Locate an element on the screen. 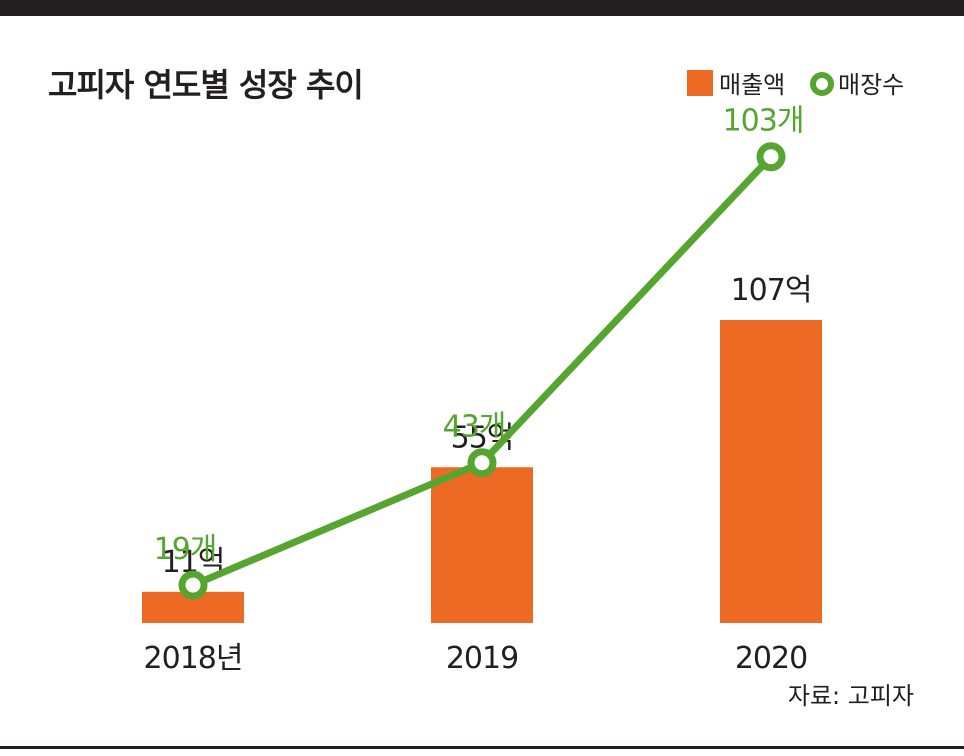  source-note: 자료: 고피자 is located at coordinates (850, 696).